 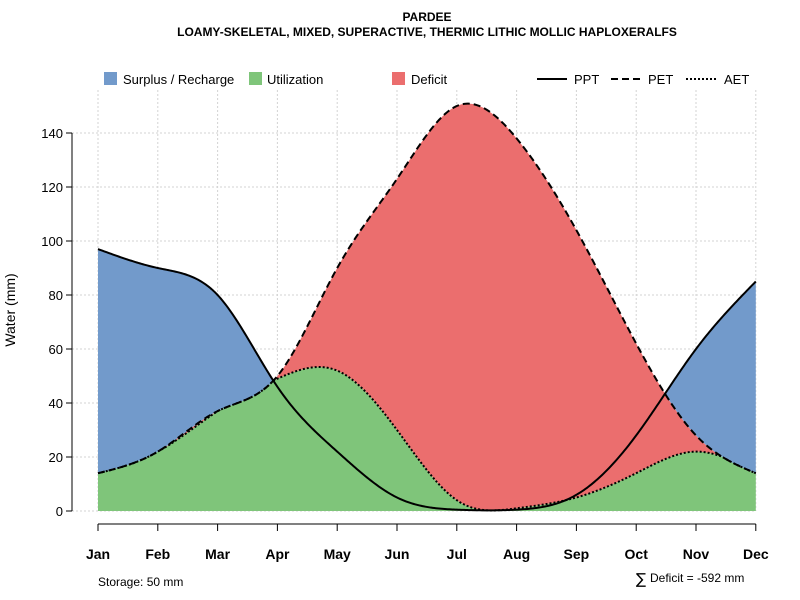 What do you see at coordinates (697, 578) in the screenshot?
I see `deficit-annotation: Deficit = -592 mm` at bounding box center [697, 578].